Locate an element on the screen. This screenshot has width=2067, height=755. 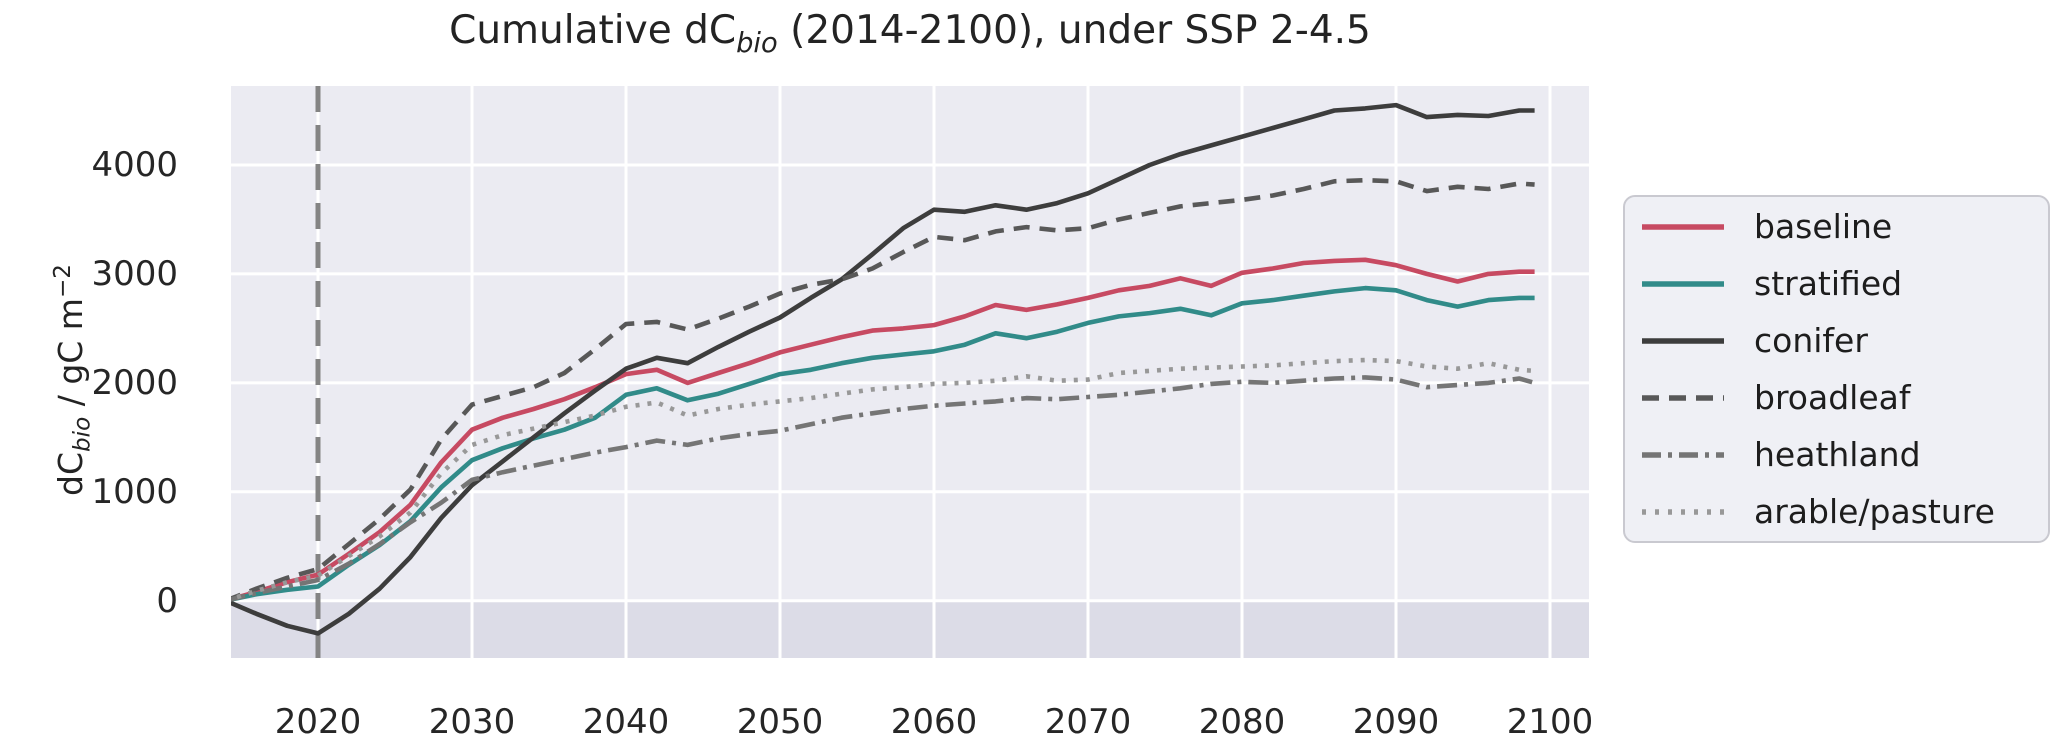
legend-label: stratified is located at coordinates (1828, 283).